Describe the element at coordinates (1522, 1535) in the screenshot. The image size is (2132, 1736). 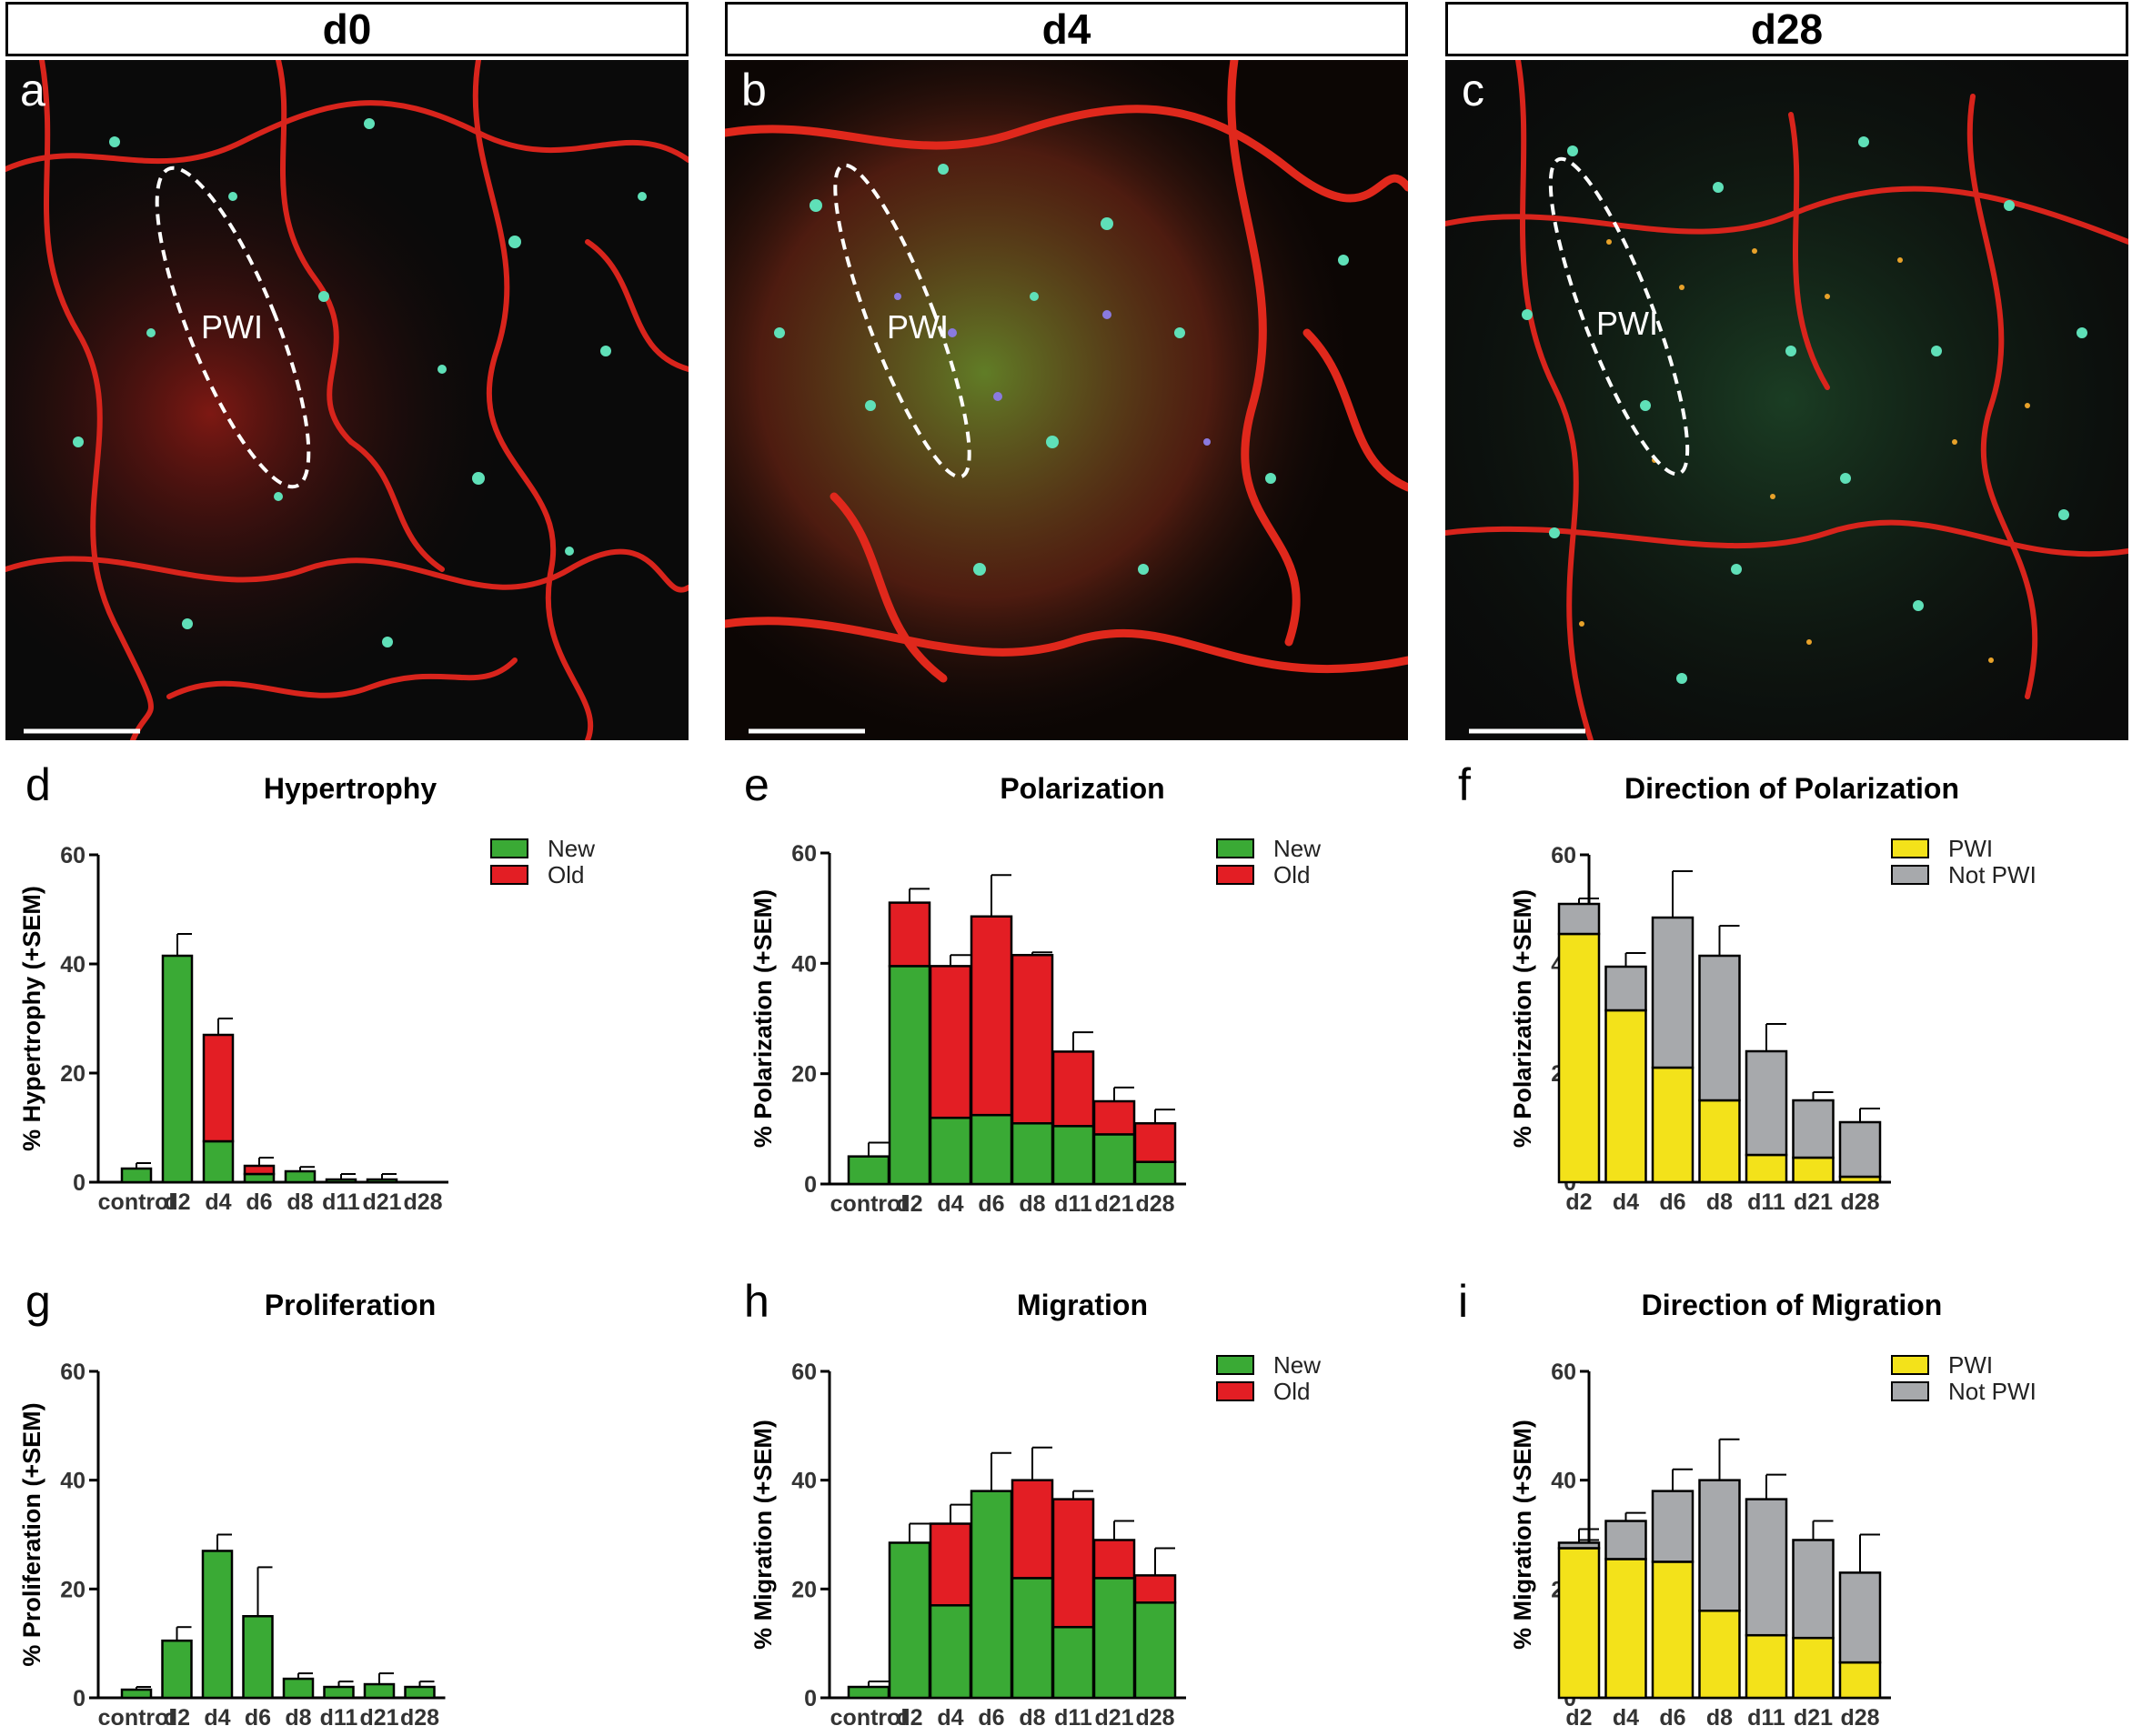
I see `y-axis-label: % Migration (+SEM)` at that location.